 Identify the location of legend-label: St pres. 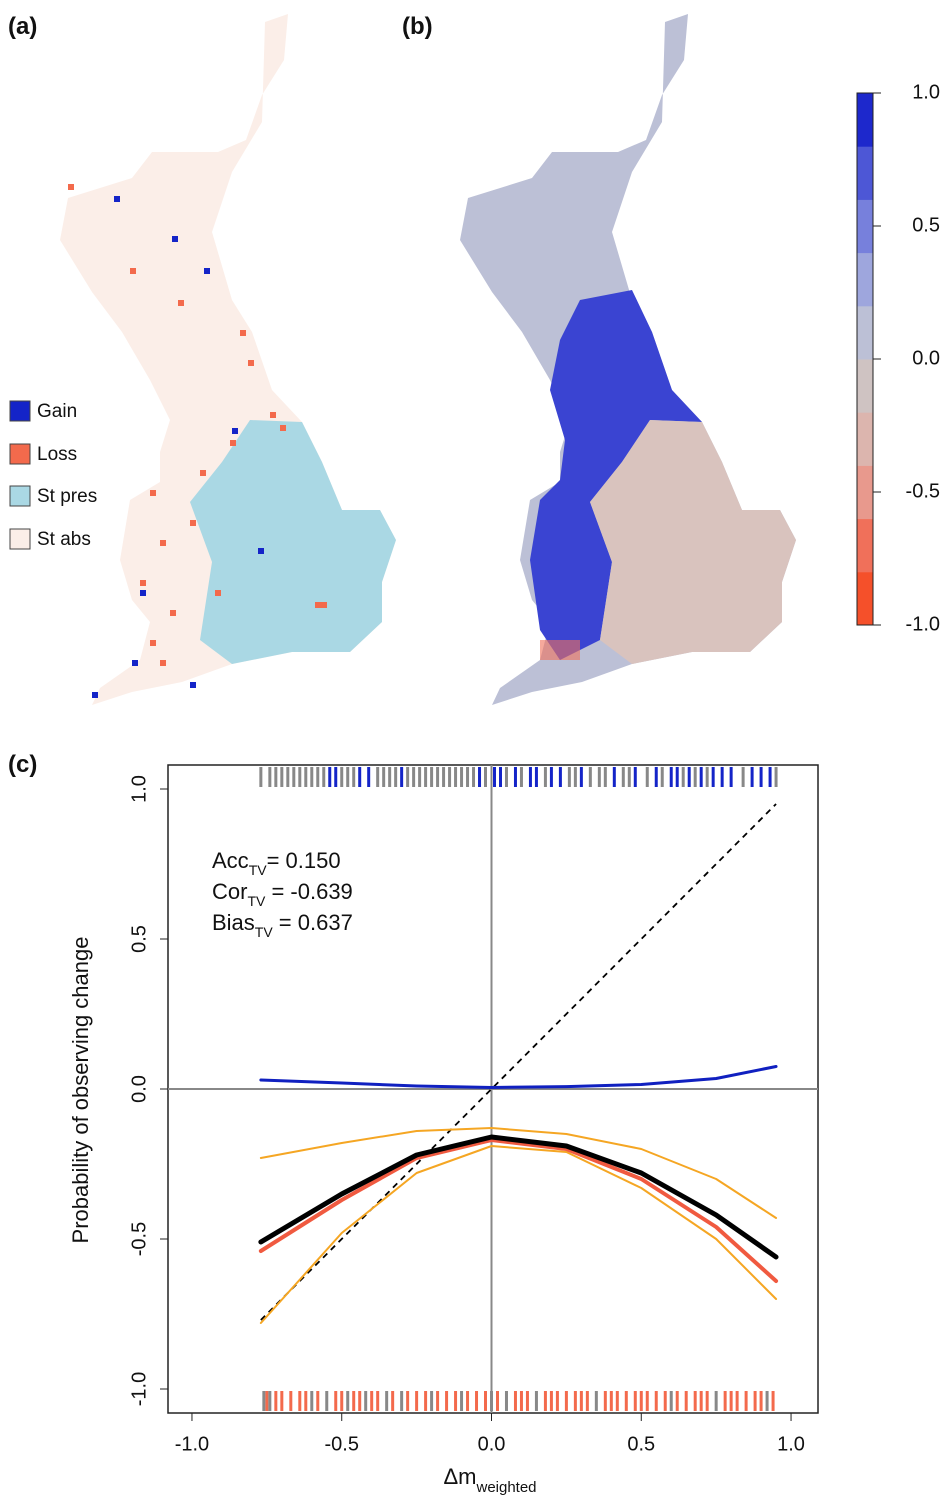
(67, 496).